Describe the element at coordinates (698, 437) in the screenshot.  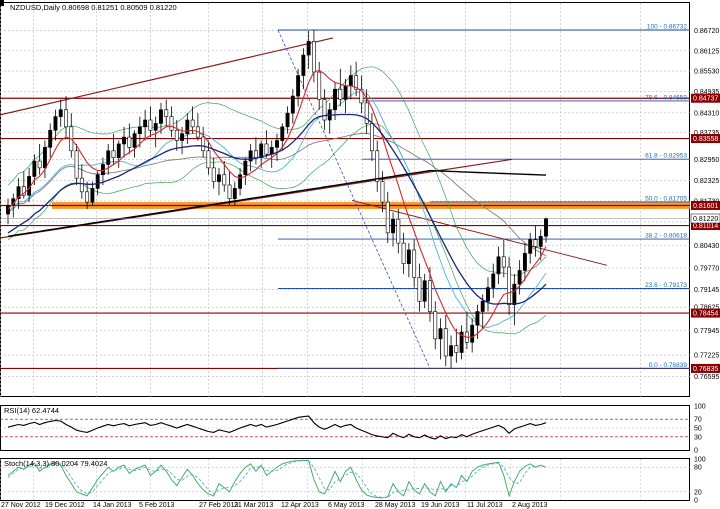
I see `rsi-tick-label: 30` at that location.